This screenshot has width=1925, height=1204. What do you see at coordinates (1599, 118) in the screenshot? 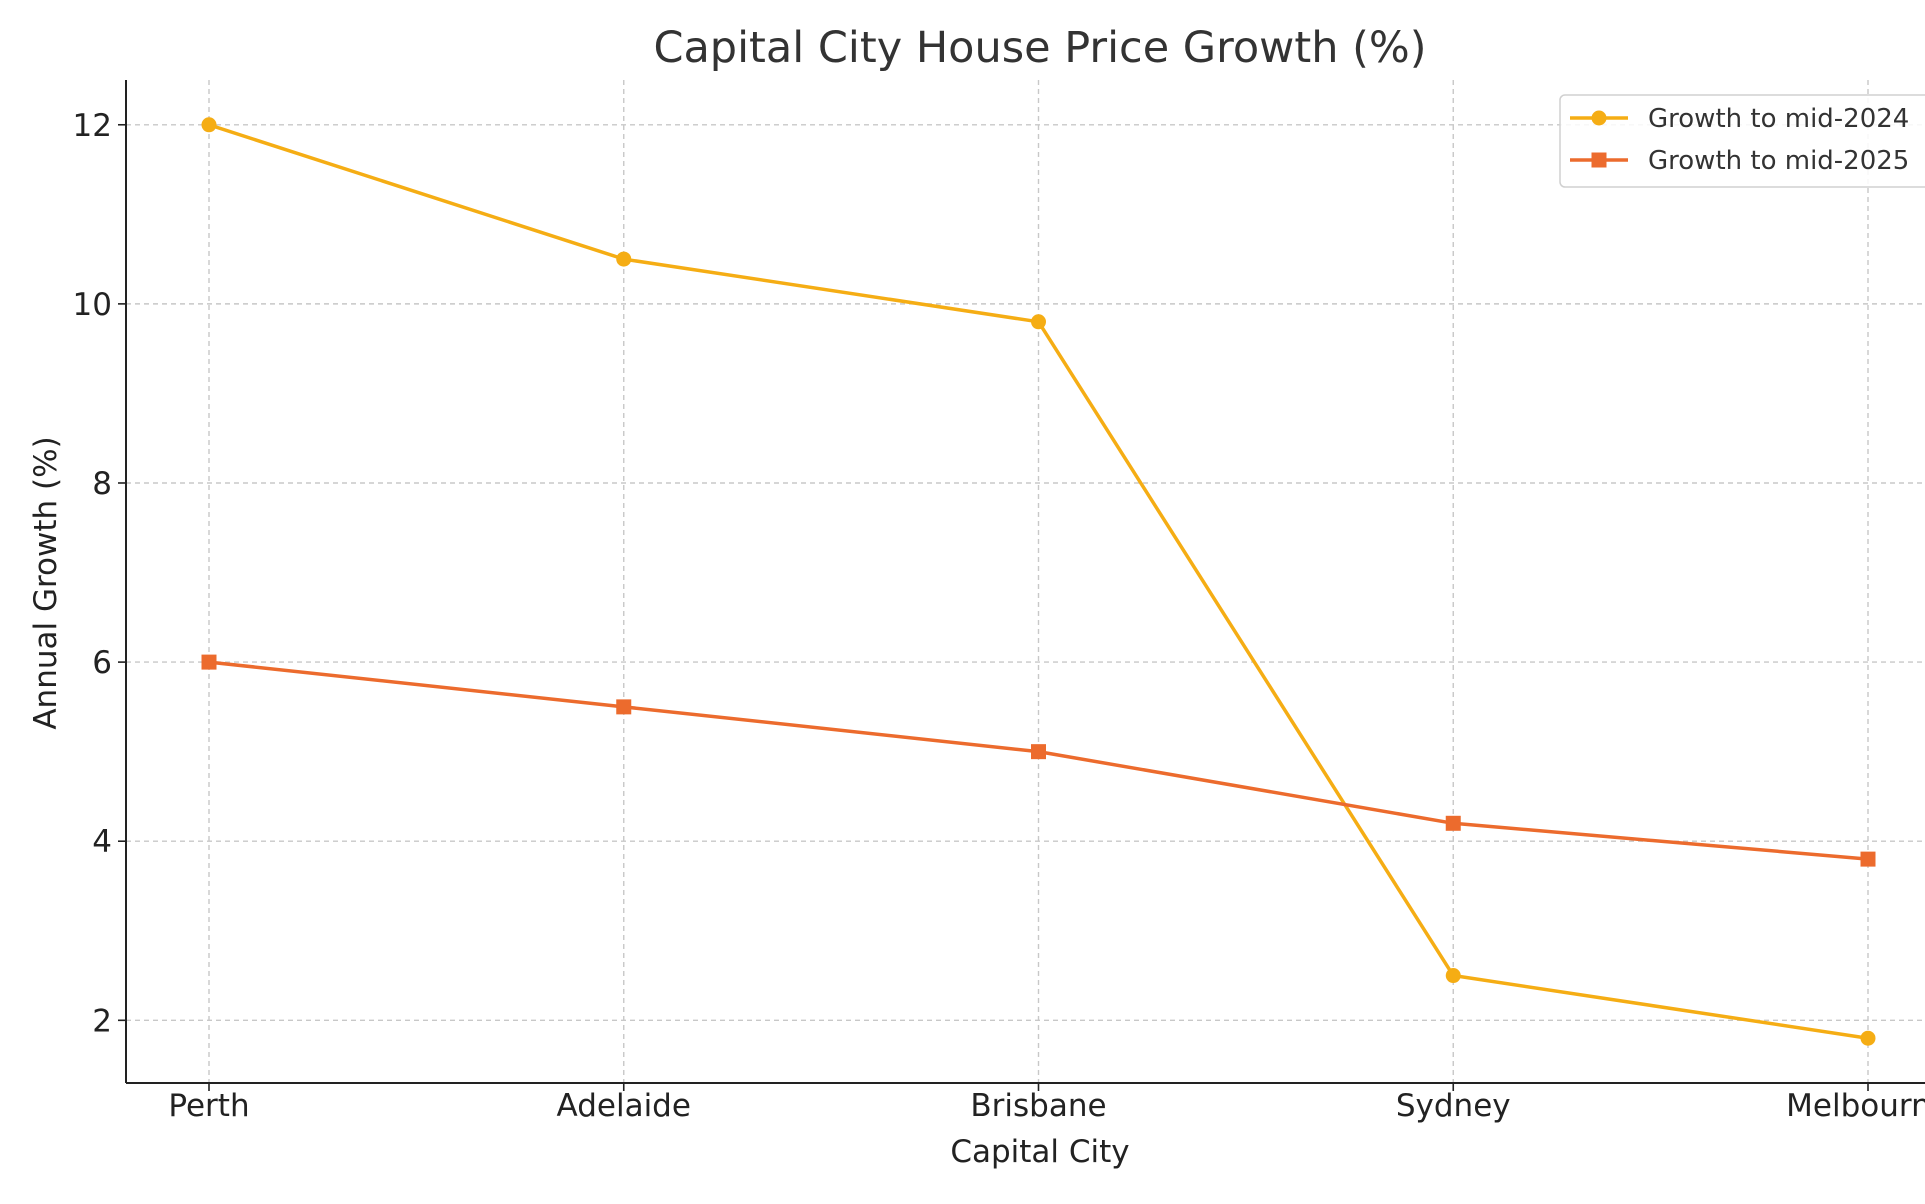
I see `legend-marker-growth-to-mid-2024` at bounding box center [1599, 118].